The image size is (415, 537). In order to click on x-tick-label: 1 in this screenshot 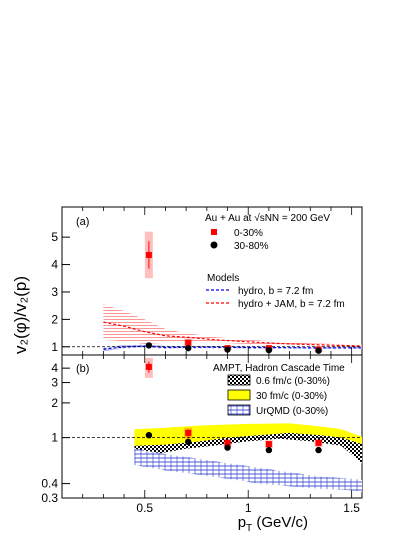, I will do `click(248, 508)`.